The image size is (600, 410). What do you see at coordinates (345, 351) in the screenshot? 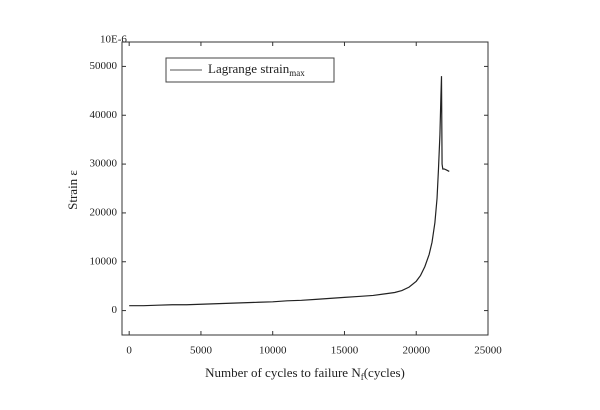
I see `x-tick-label: 15000` at bounding box center [345, 351].